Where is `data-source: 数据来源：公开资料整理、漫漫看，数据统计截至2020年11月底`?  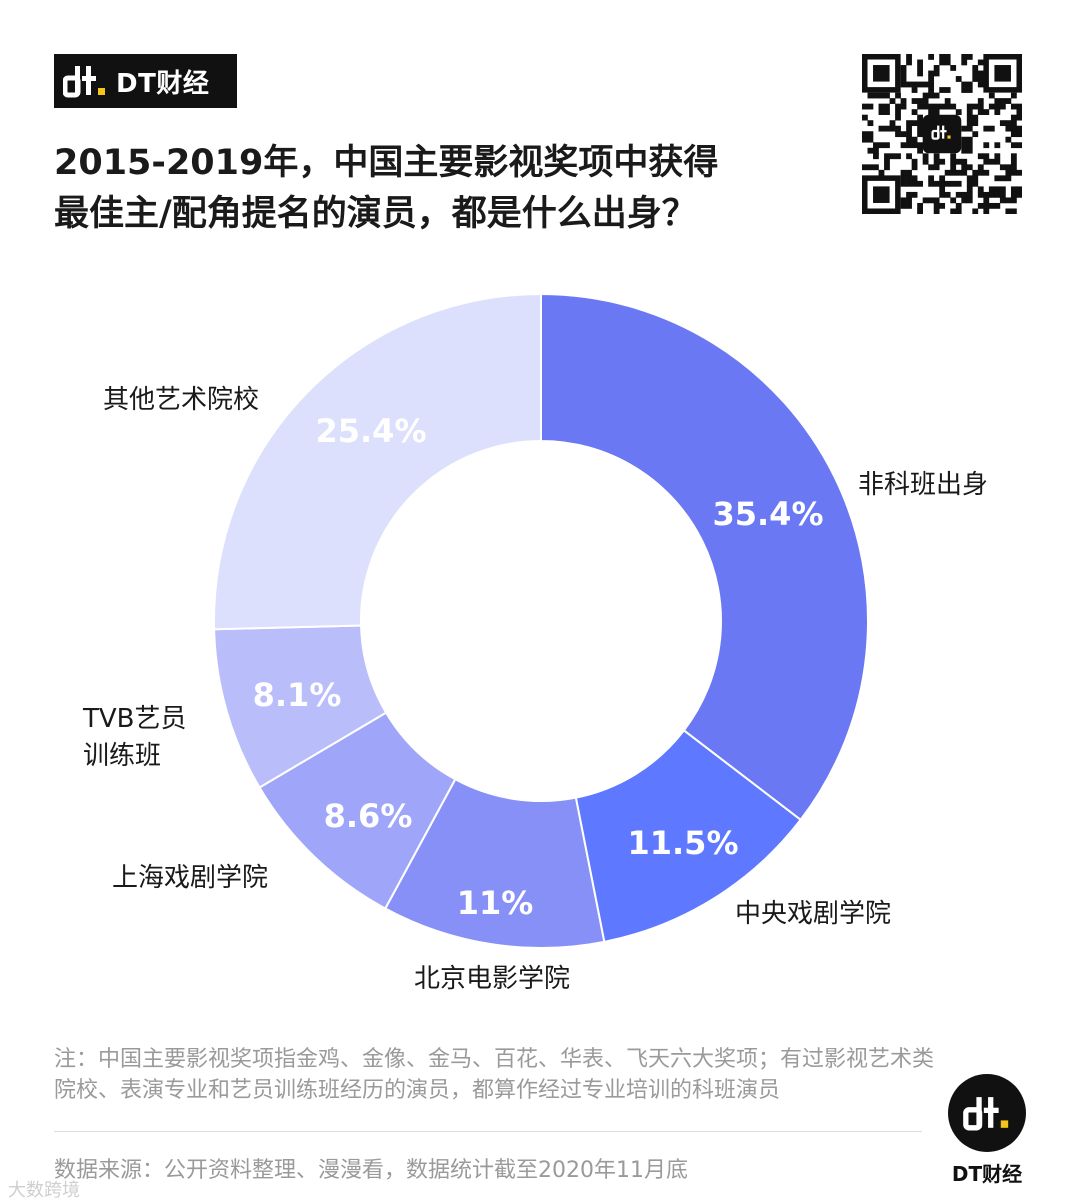
data-source: 数据来源：公开资料整理、漫漫看，数据统计截至2020年11月底 is located at coordinates (371, 1170).